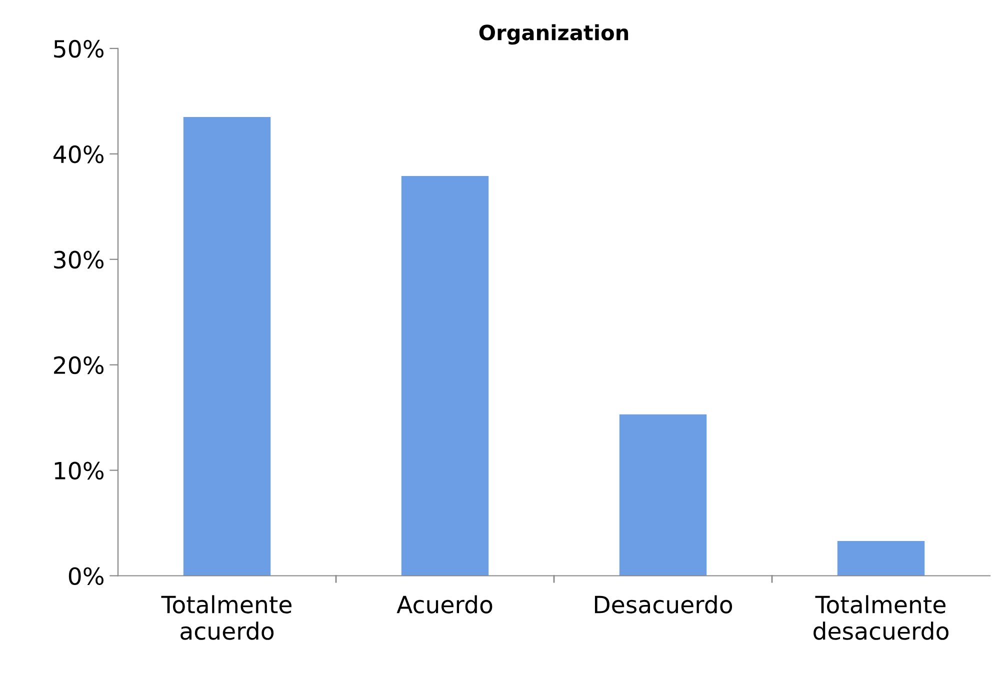 The height and width of the screenshot is (692, 1000). I want to click on y-tick-label: 20%, so click(79, 365).